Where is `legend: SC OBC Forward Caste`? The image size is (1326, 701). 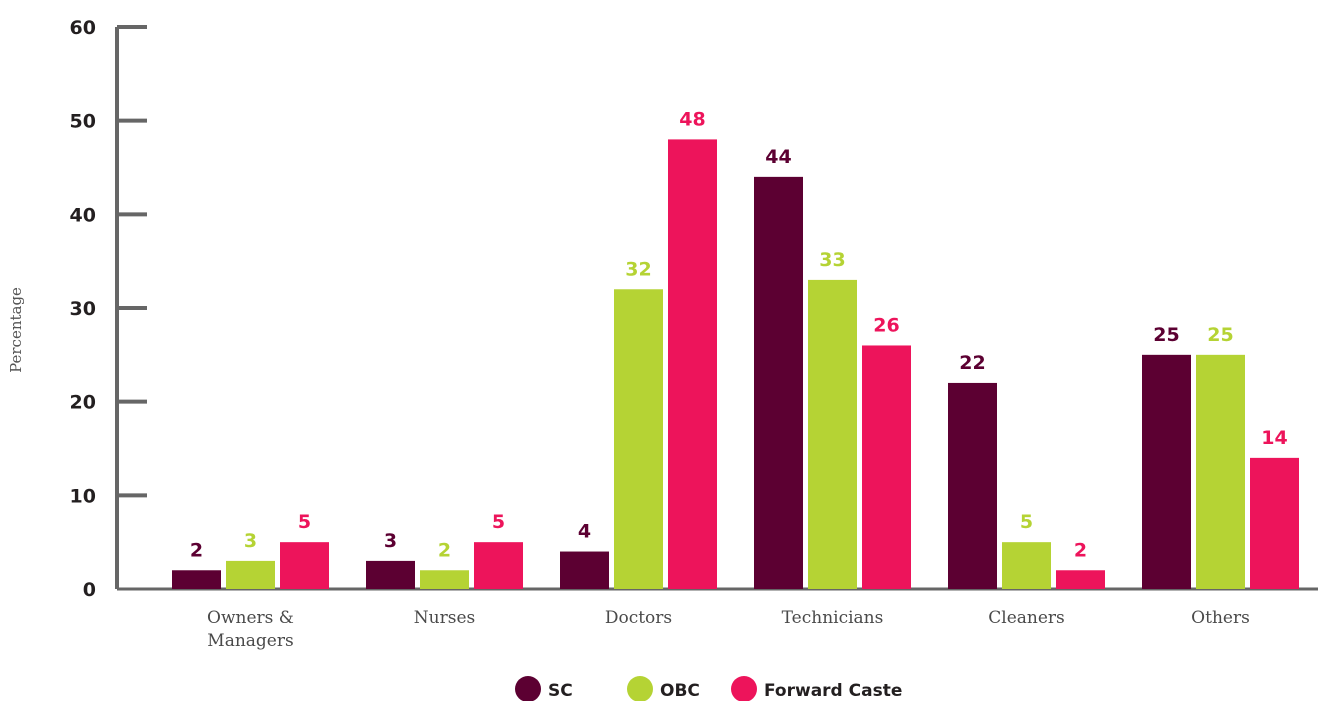
legend: SC OBC Forward Caste is located at coordinates (708, 688).